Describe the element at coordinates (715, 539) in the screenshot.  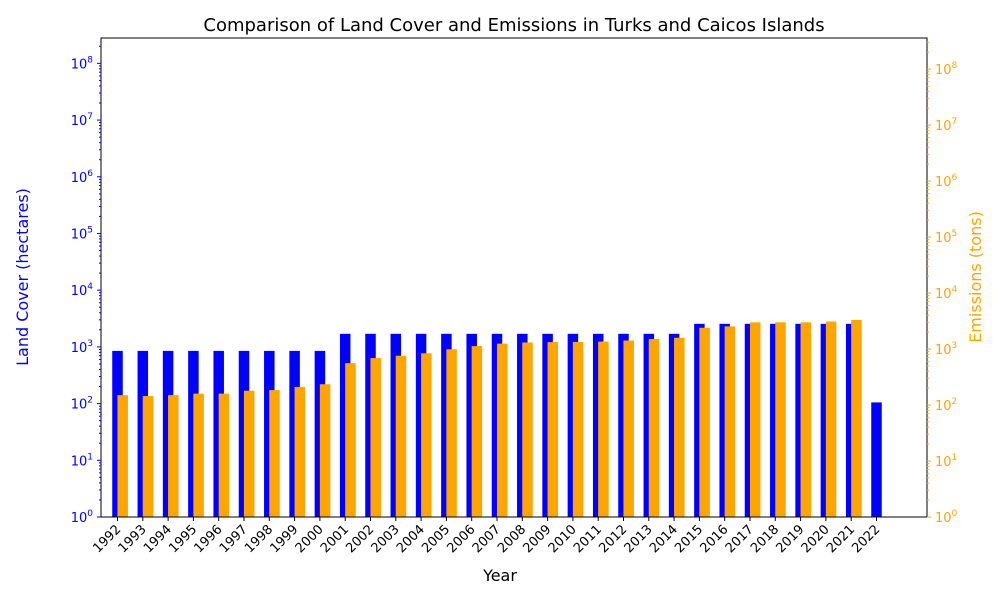
I see `x-tick-label: 2016` at that location.